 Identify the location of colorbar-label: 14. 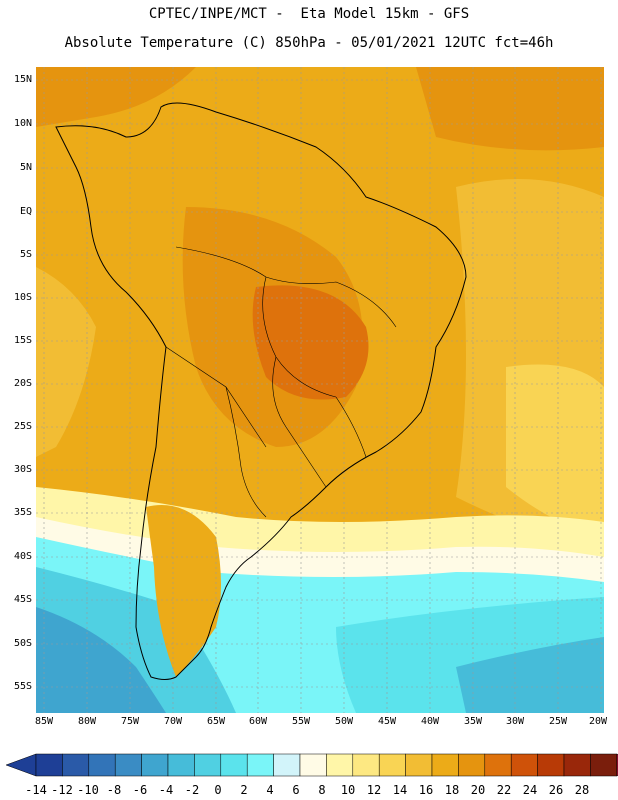
(400, 790).